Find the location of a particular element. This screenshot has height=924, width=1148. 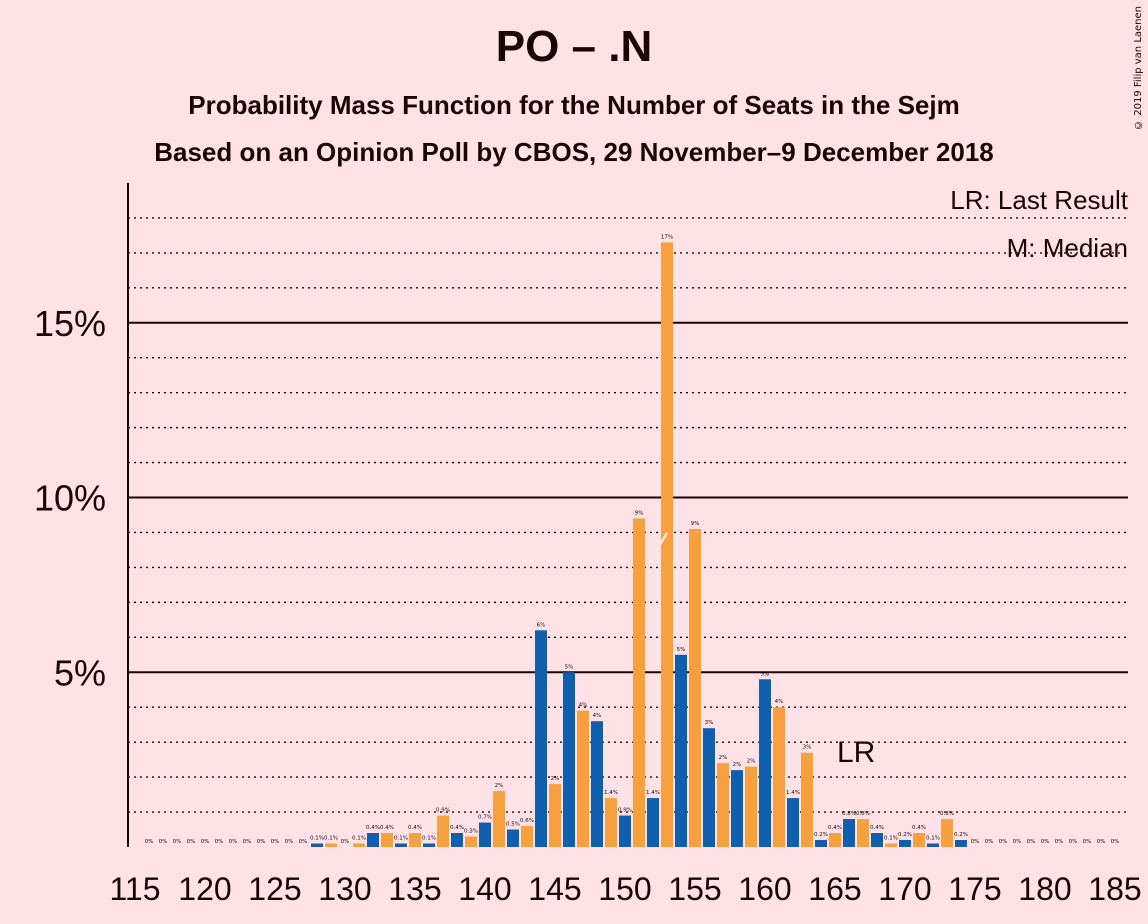

bar-label-149: 1.4% is located at coordinates (611, 793).